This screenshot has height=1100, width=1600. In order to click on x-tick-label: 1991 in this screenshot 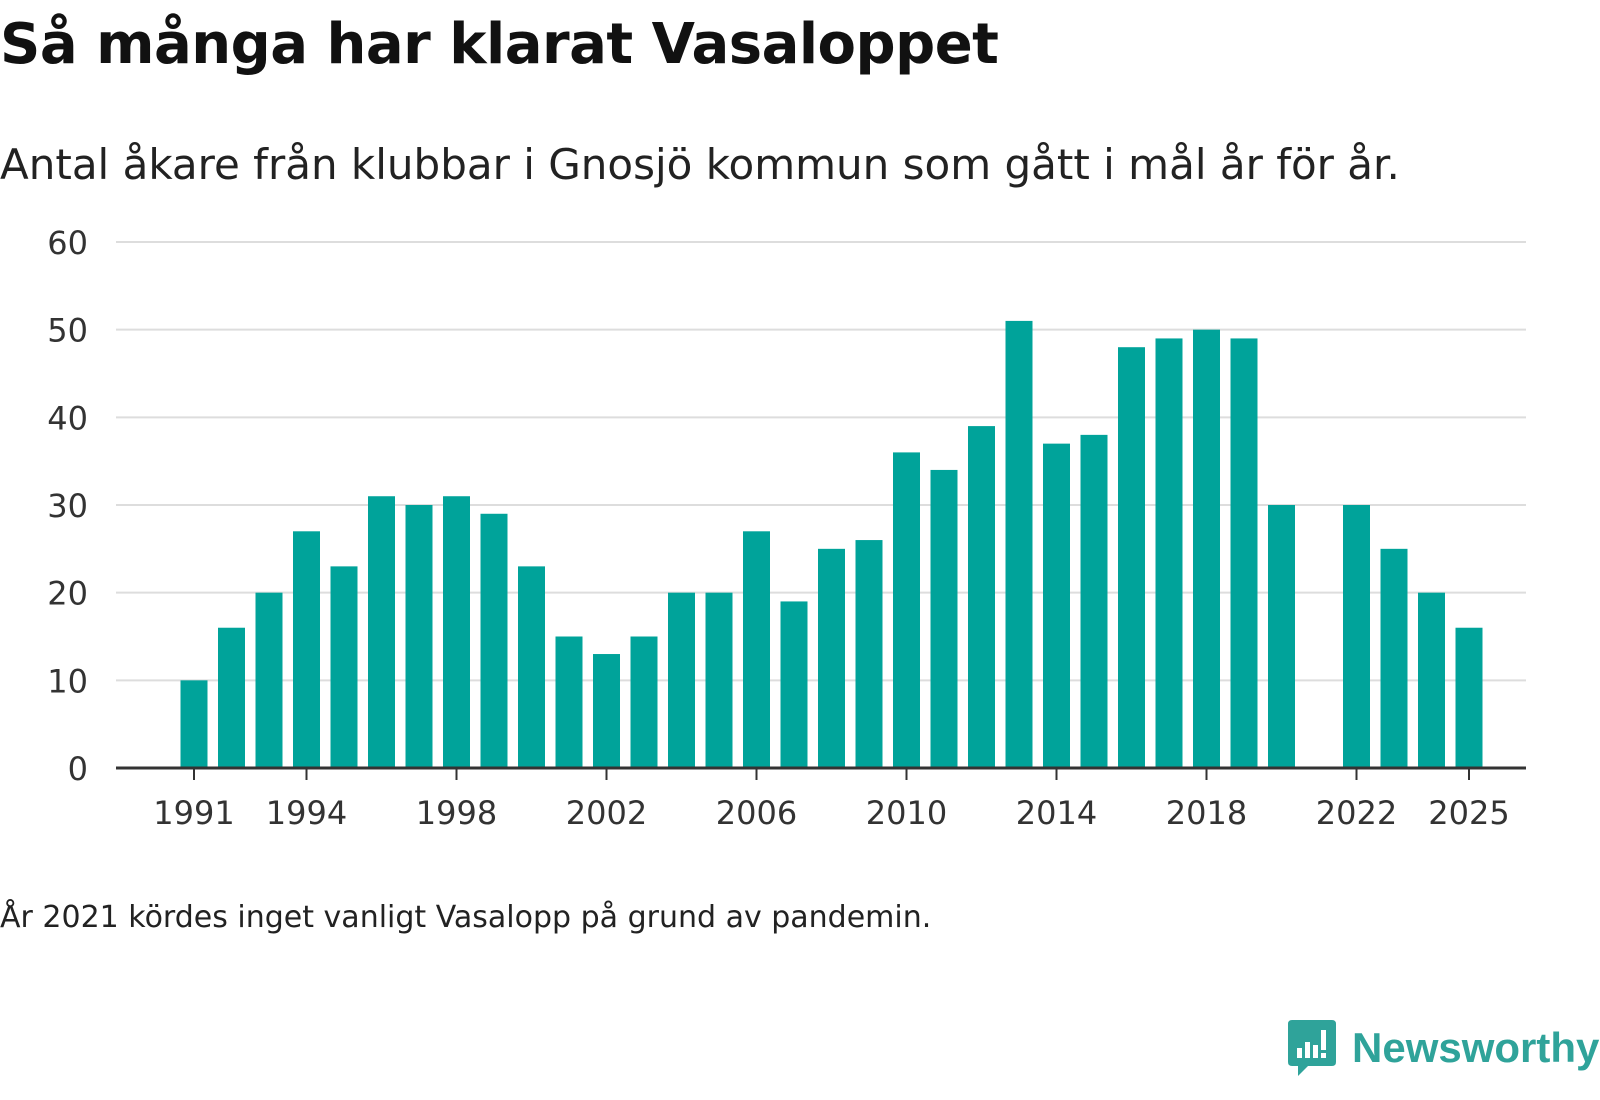, I will do `click(193, 813)`.